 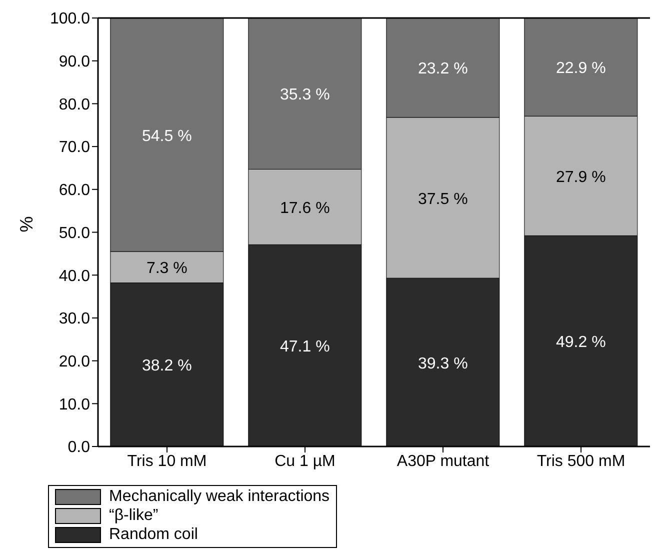 I want to click on x-tick-label: Cu 1 µM, so click(x=305, y=461).